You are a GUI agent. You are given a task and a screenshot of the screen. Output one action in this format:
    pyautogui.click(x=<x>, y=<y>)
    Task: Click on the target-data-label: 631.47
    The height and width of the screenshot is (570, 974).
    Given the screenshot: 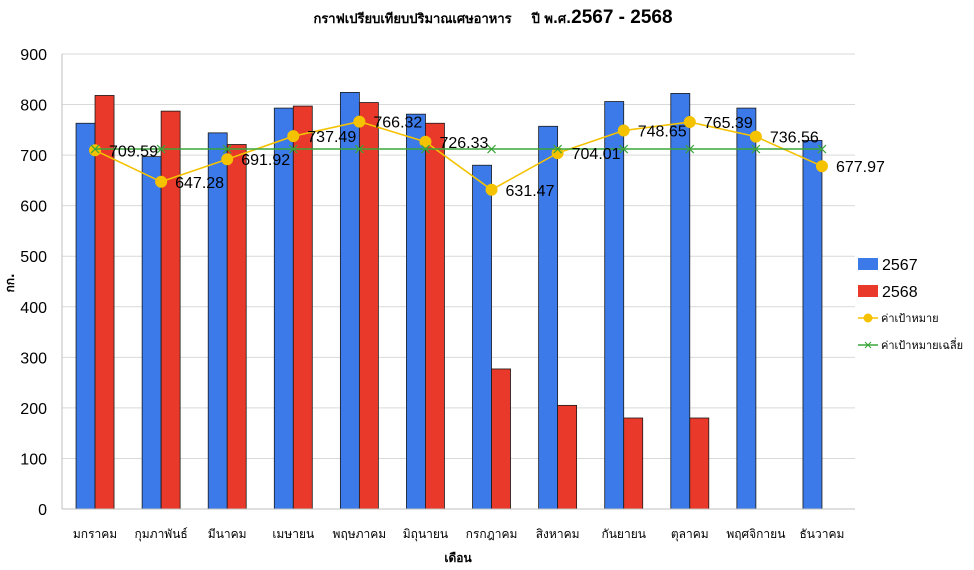 What is the action you would take?
    pyautogui.click(x=530, y=191)
    